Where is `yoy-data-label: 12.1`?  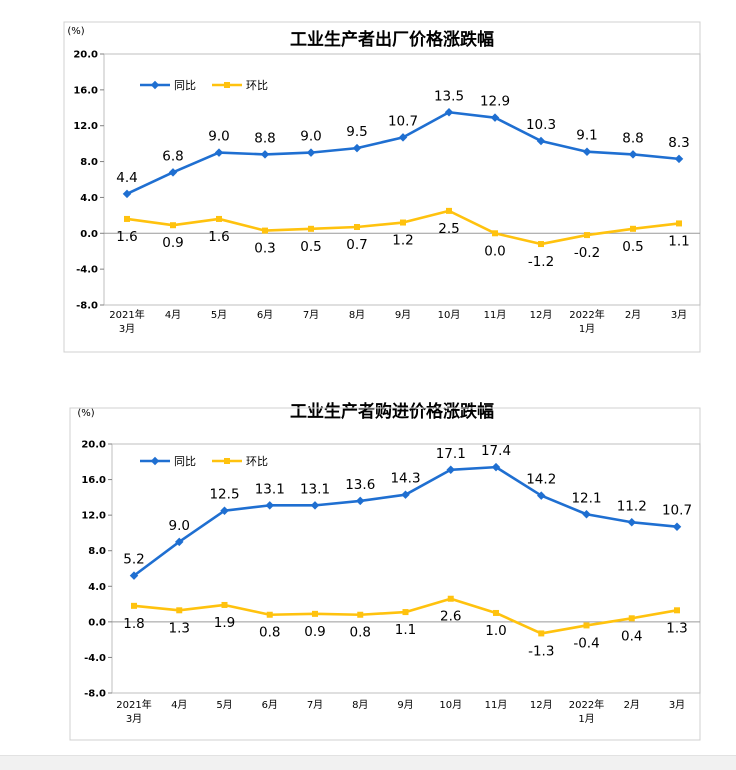
yoy-data-label: 12.1 is located at coordinates (586, 498).